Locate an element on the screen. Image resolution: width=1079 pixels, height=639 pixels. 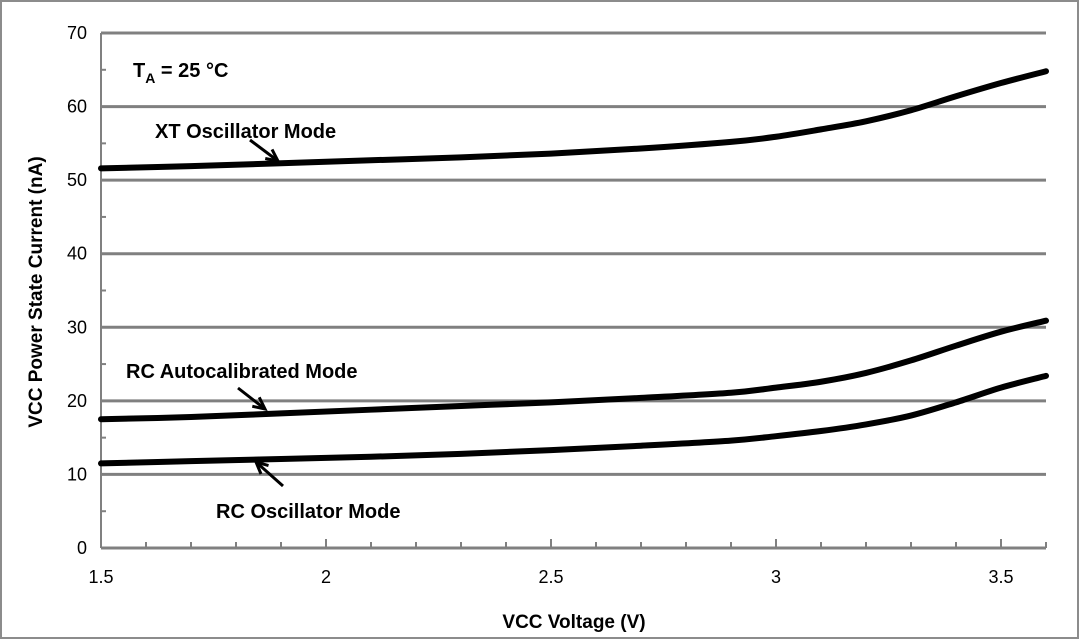
x-axis-title: VCC Voltage (V) is located at coordinates (573, 622).